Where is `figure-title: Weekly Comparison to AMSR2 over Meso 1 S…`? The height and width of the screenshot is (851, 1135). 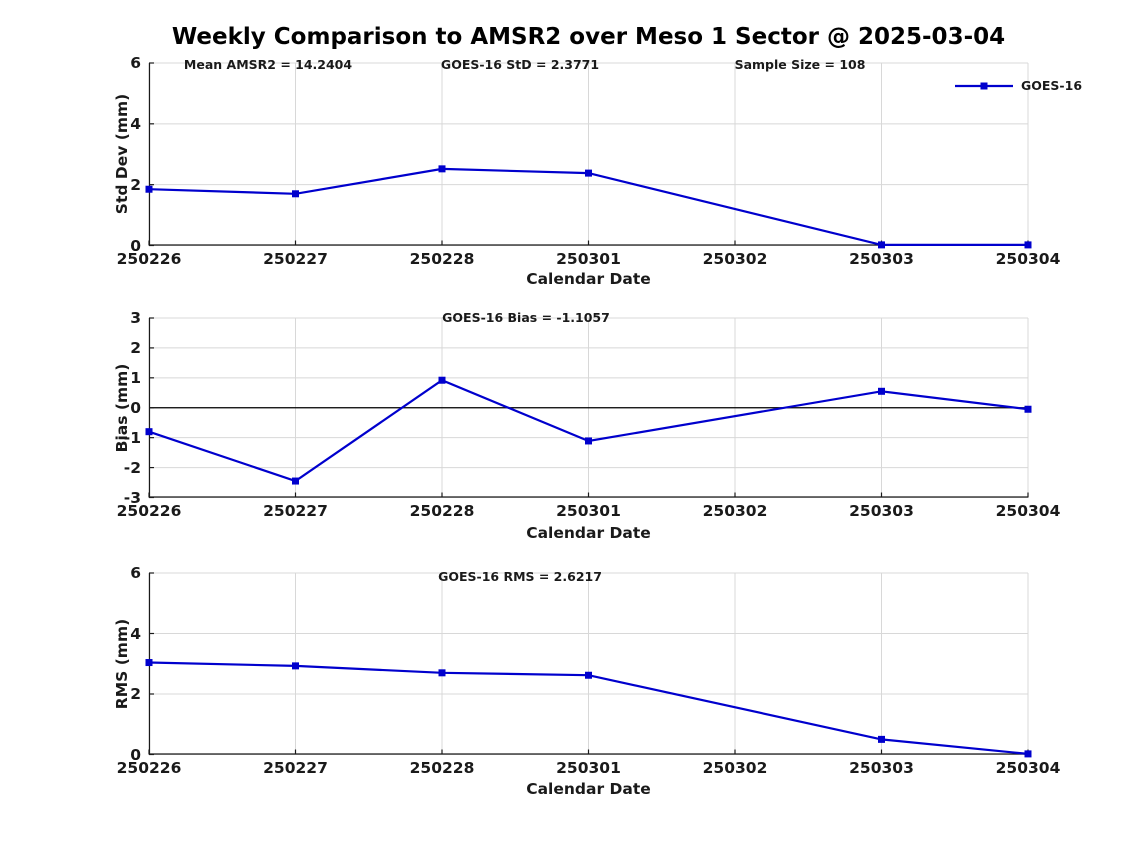
figure-title: Weekly Comparison to AMSR2 over Meso 1 S… is located at coordinates (588, 37).